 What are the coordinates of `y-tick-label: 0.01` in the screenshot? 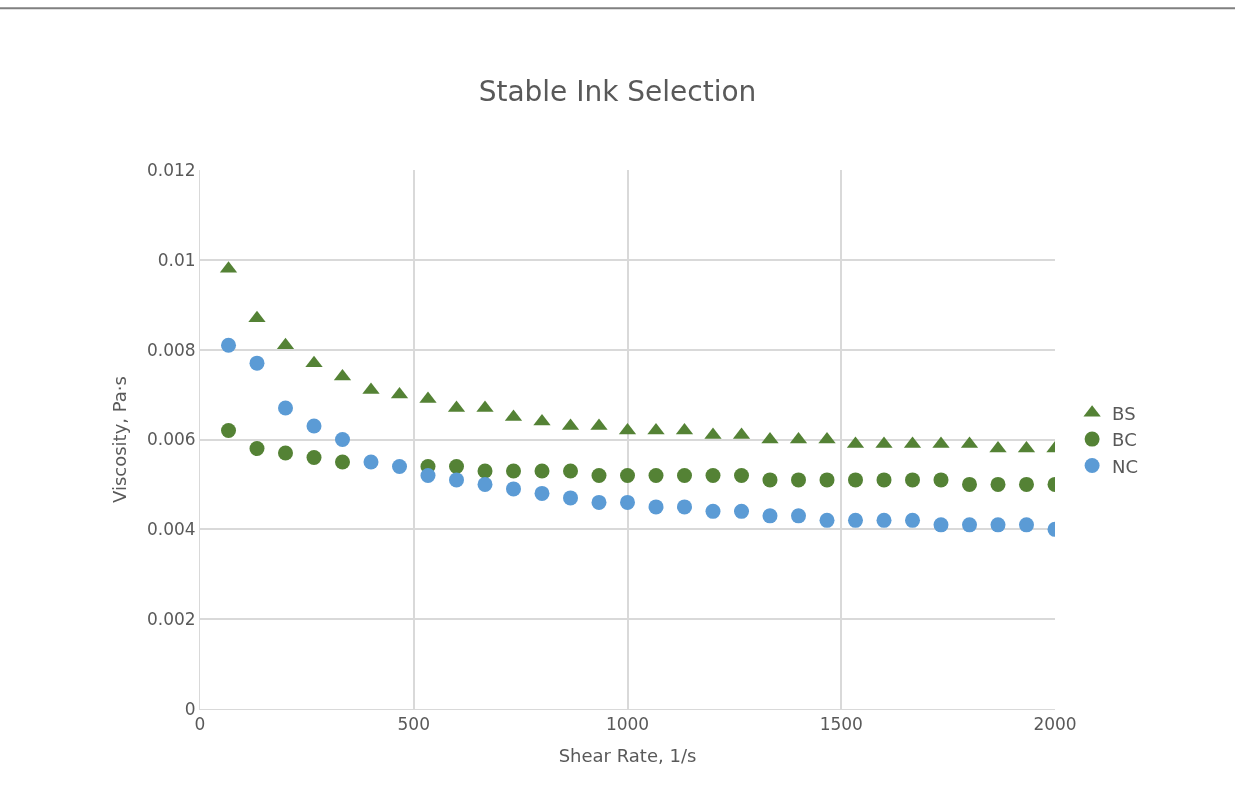 It's located at (176, 259).